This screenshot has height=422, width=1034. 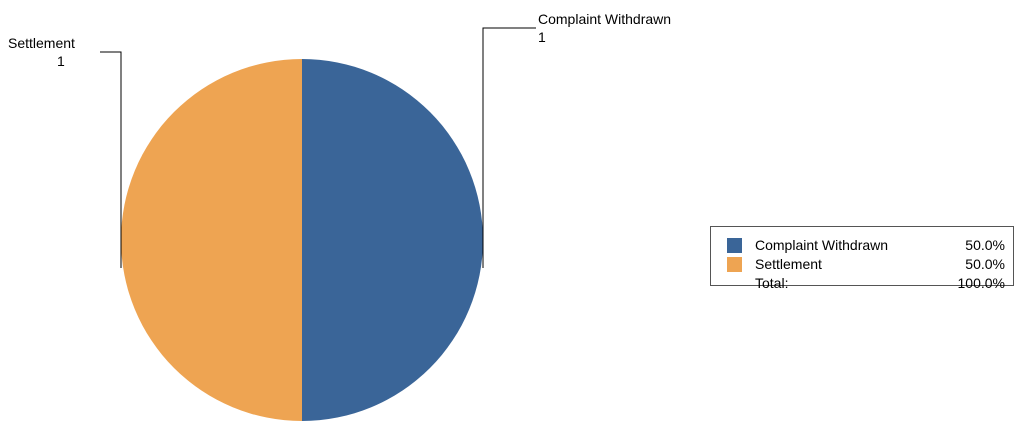 I want to click on legend-item-complaint-withdrawn: Complaint Withdrawn 50.0%, so click(x=862, y=245).